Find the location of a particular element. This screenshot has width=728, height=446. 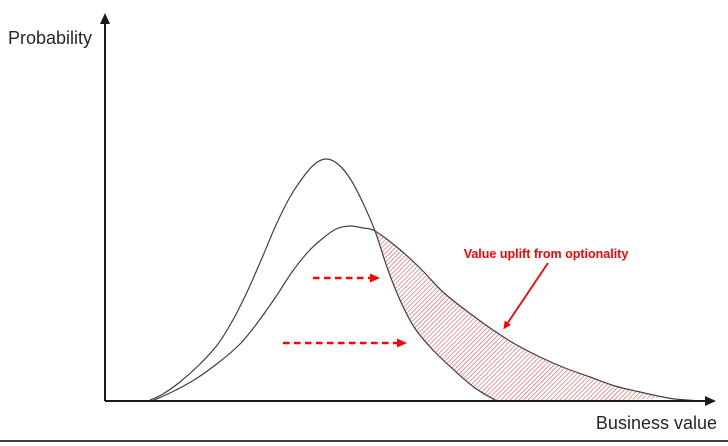

x-axis-label: Business value is located at coordinates (656, 423).